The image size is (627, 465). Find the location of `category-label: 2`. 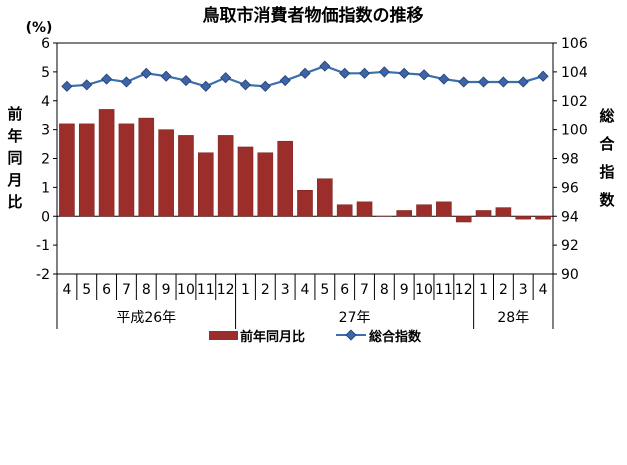

category-label: 2 is located at coordinates (265, 290).